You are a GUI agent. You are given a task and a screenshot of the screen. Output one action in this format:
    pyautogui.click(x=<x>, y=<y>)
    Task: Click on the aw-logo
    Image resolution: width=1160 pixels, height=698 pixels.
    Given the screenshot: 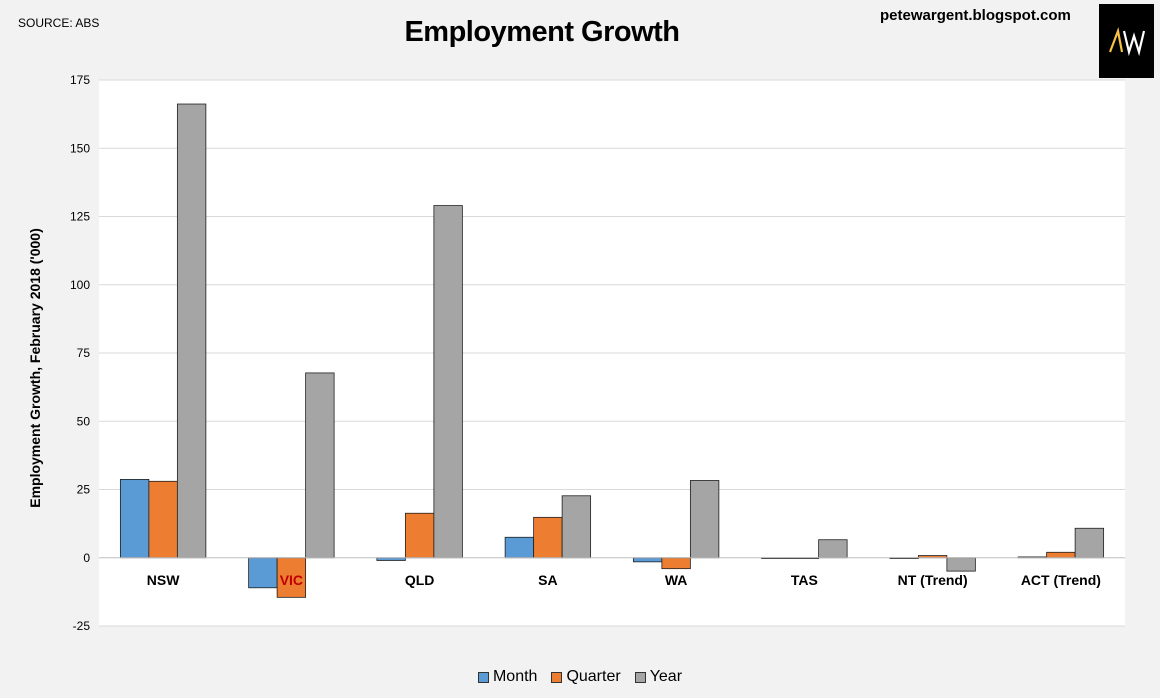 What is the action you would take?
    pyautogui.click(x=1126, y=41)
    